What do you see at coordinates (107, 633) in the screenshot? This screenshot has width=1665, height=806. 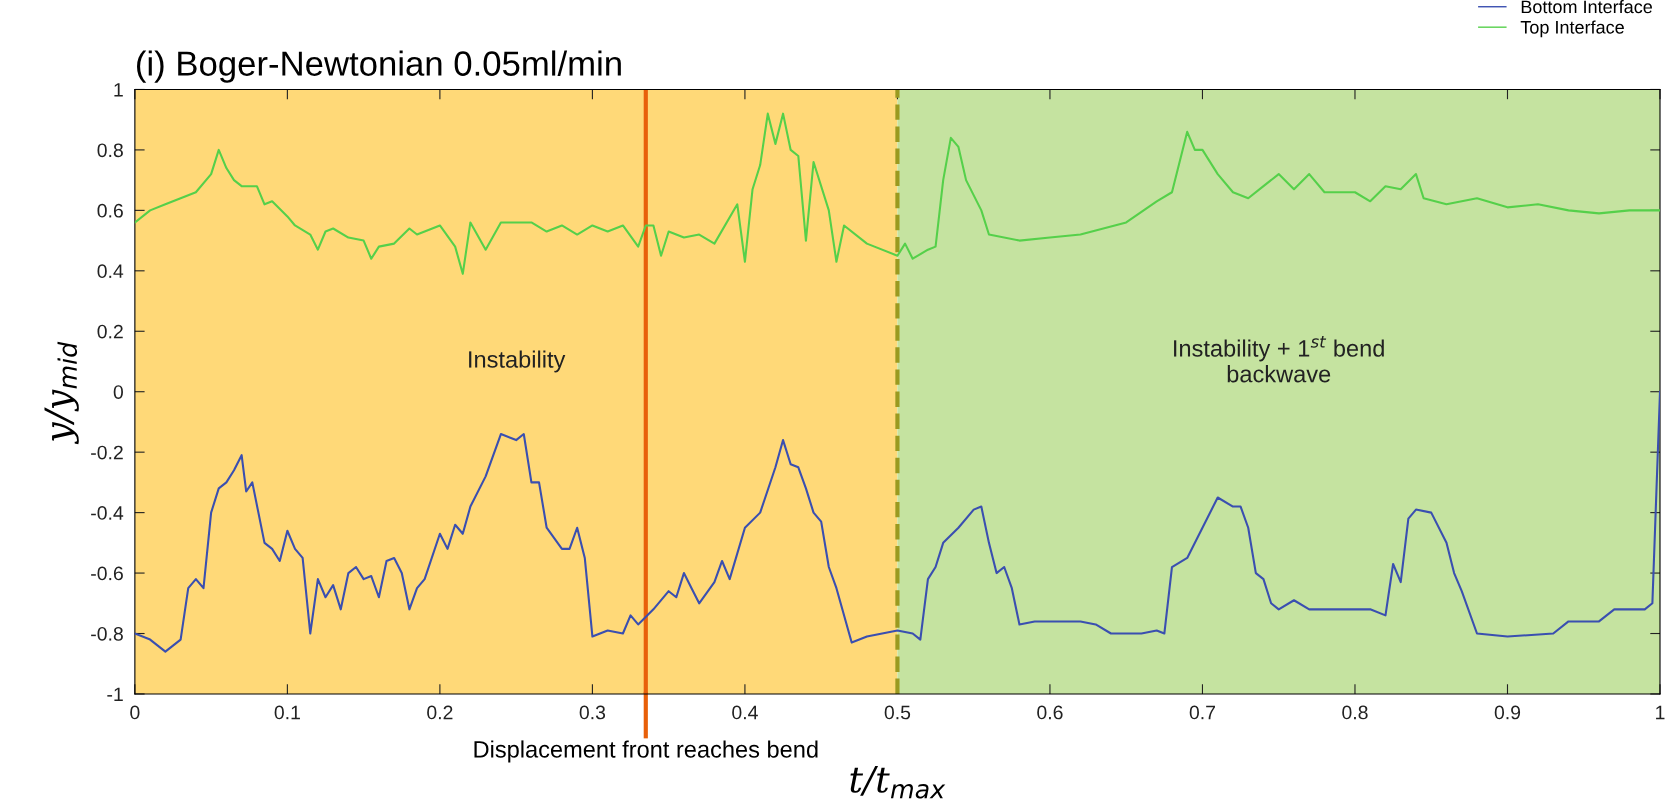 I see `y-tick-label: -0.8` at bounding box center [107, 633].